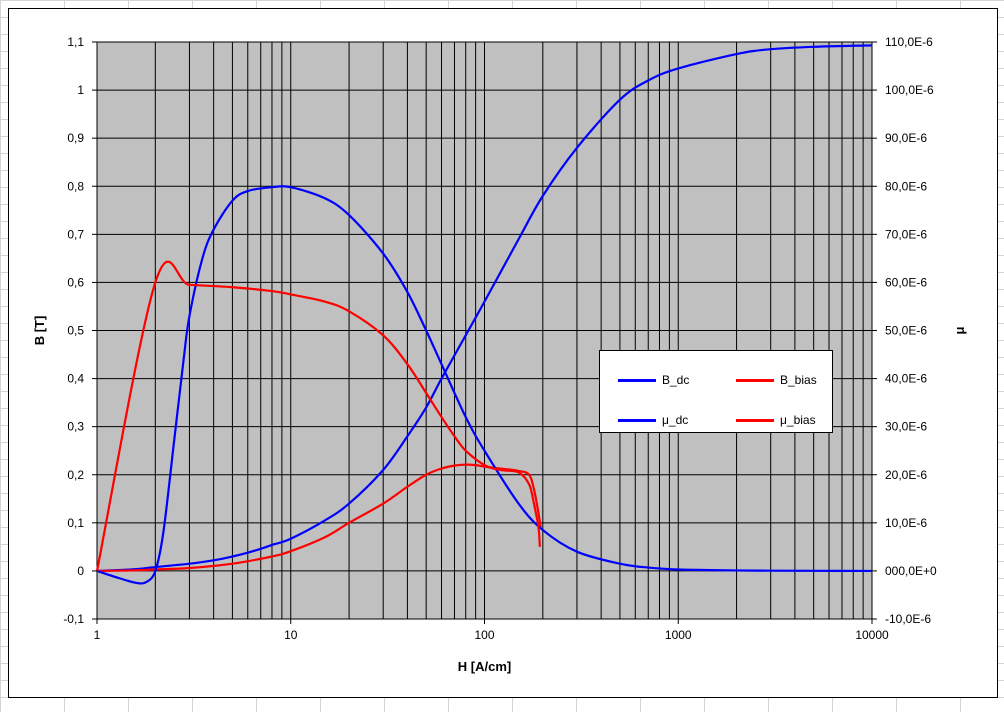 The image size is (1004, 712). I want to click on x-tick-label: 1000, so click(678, 635).